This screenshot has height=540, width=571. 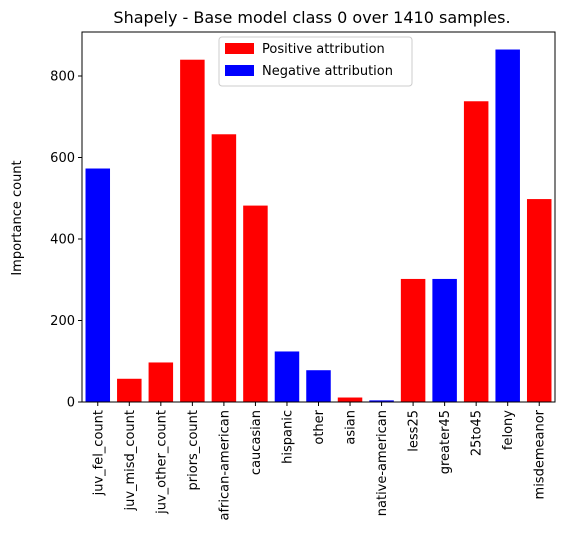 I want to click on bar-less25, so click(x=413, y=340).